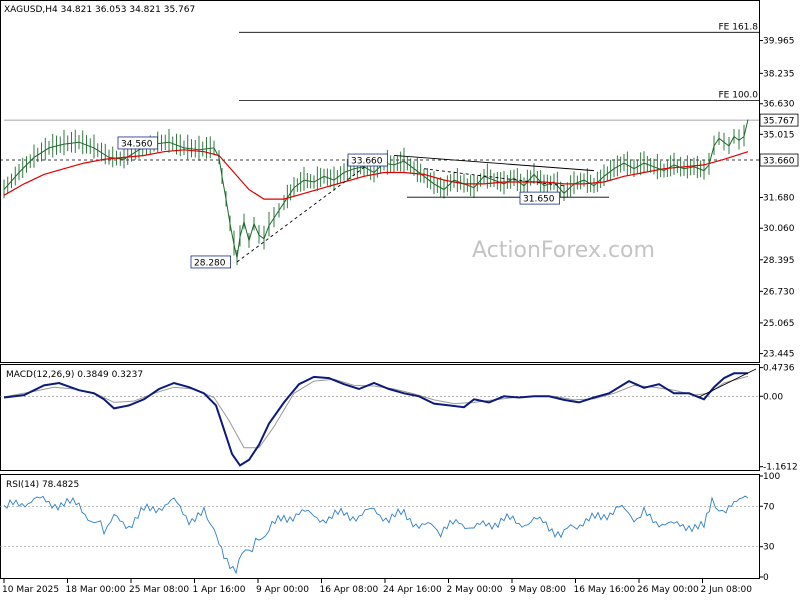 The image size is (800, 600). I want to click on rsi-y-tick-label: 70, so click(769, 507).